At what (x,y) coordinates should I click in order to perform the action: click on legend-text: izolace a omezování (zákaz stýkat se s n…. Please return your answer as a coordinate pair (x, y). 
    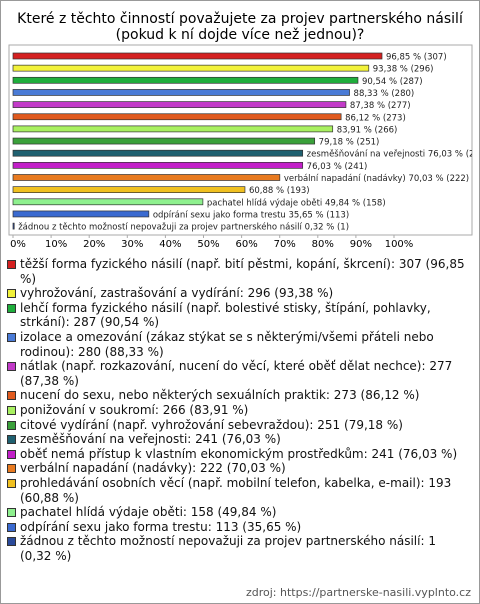
    Looking at the image, I should click on (227, 344).